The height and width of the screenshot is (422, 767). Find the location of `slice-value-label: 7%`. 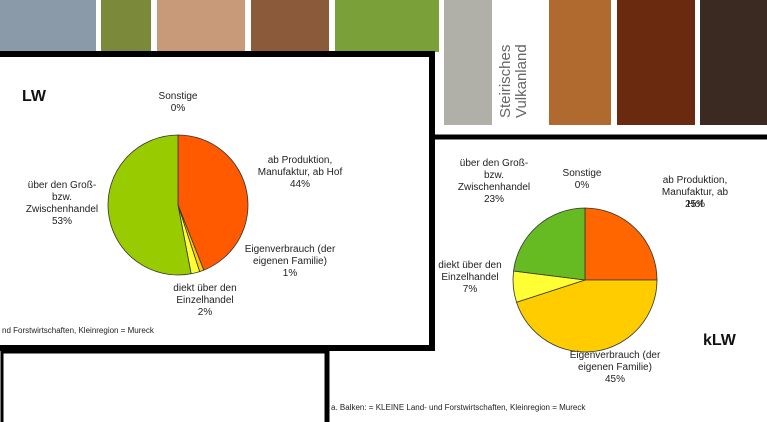

slice-value-label: 7% is located at coordinates (470, 289).